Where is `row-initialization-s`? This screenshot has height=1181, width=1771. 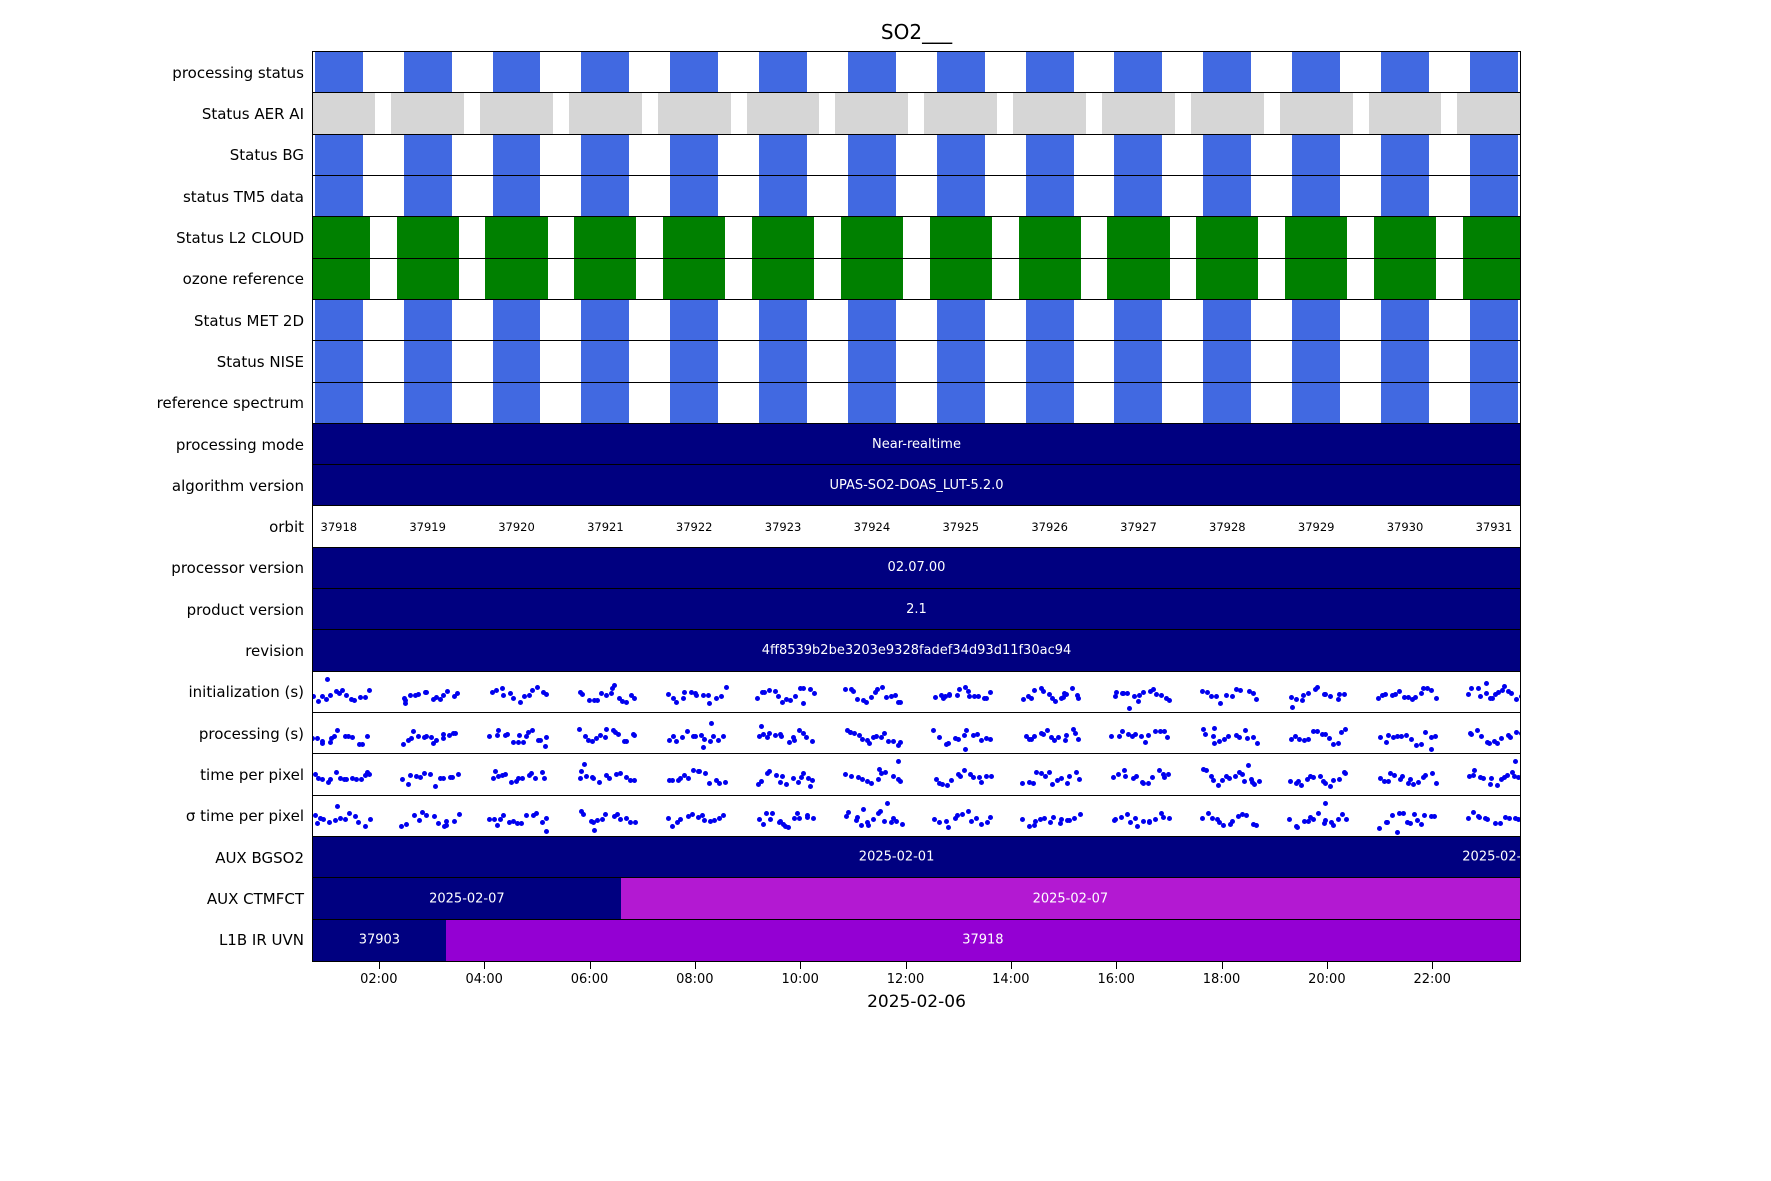 row-initialization-s is located at coordinates (916, 693).